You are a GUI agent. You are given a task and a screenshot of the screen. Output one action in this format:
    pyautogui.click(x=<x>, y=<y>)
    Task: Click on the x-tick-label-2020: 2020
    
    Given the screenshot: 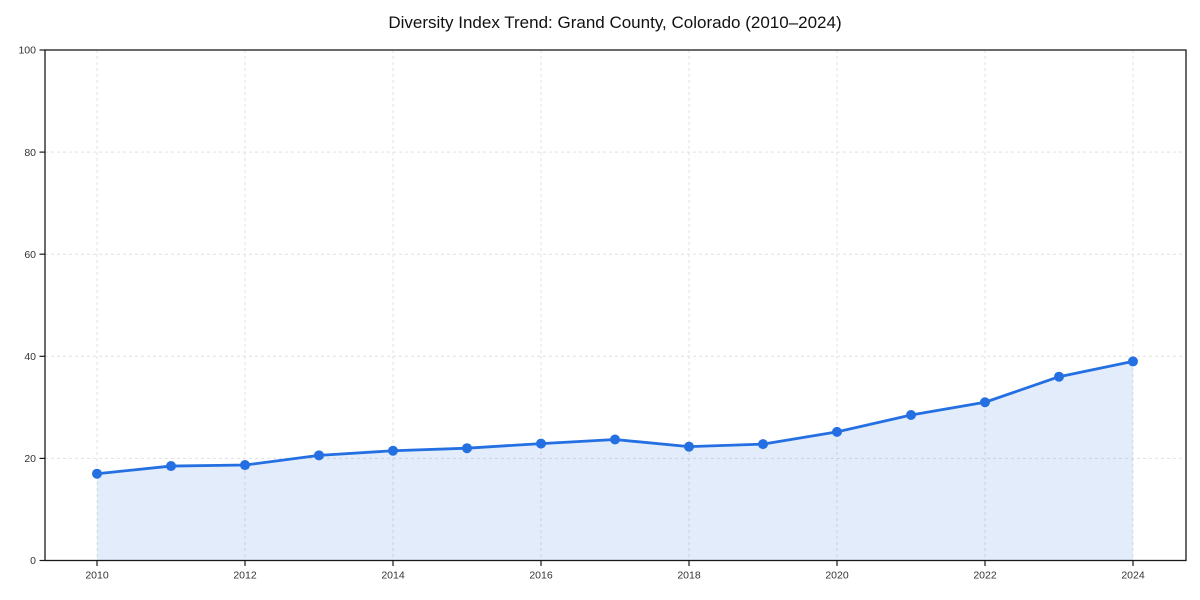 What is the action you would take?
    pyautogui.click(x=837, y=576)
    